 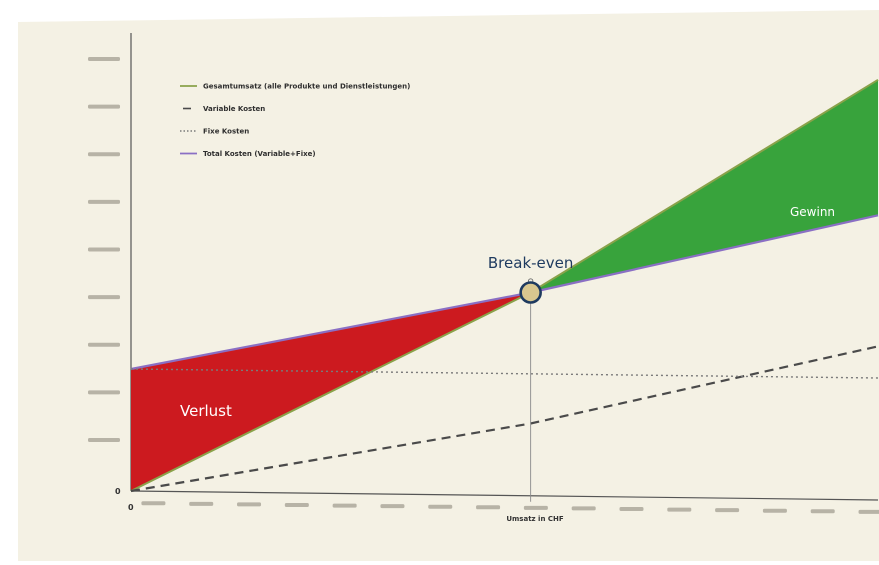 I want to click on legend-item-variable-cost: Variable Kosten, so click(x=224, y=109).